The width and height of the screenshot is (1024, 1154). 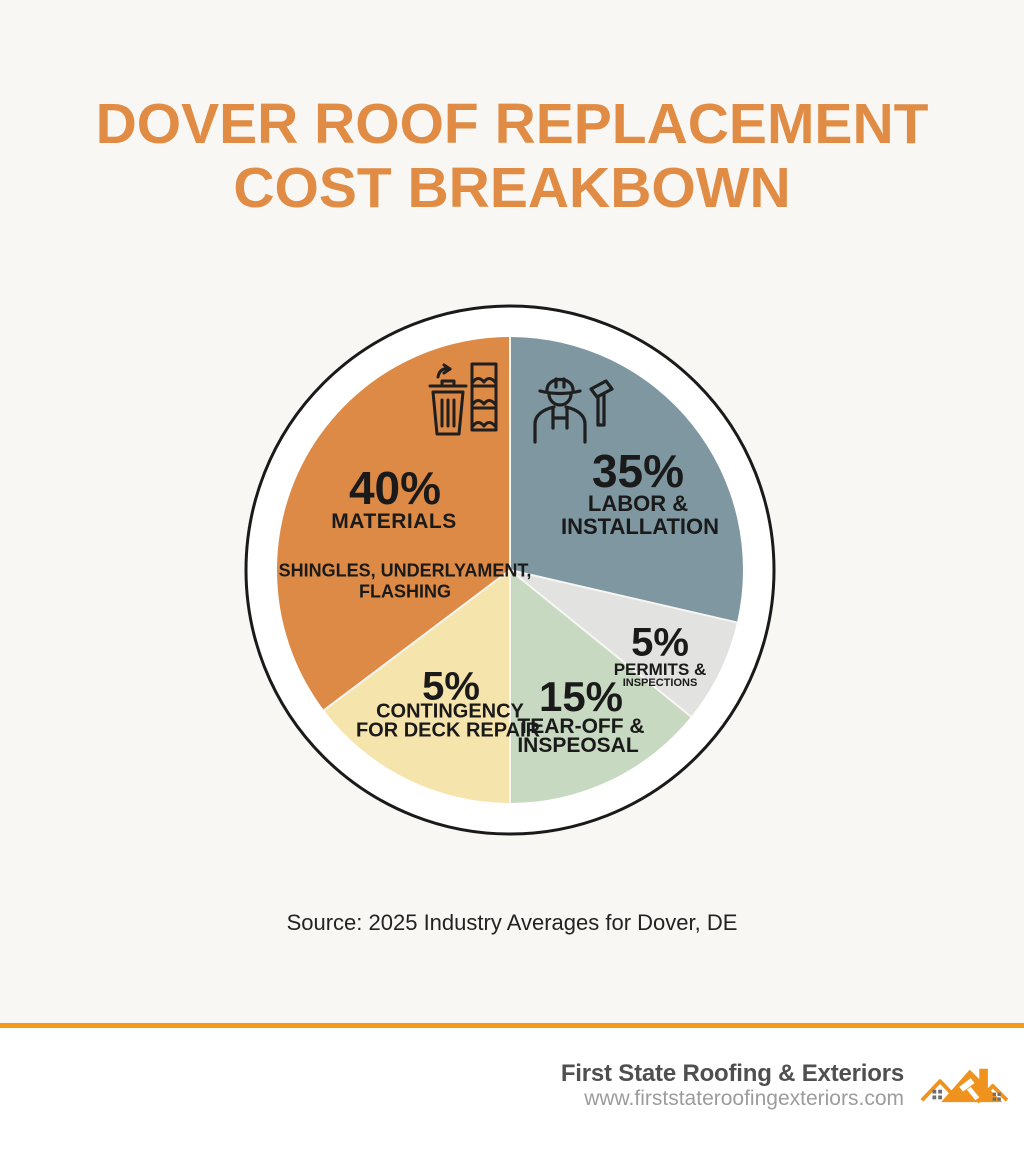 I want to click on company-website: www.firststateroofingexteriors.com, so click(x=744, y=1098).